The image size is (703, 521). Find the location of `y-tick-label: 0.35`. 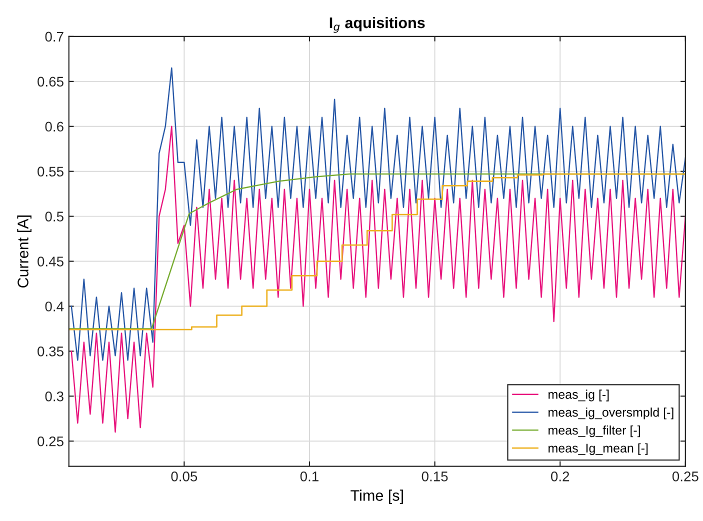

y-tick-label: 0.35 is located at coordinates (51, 351).